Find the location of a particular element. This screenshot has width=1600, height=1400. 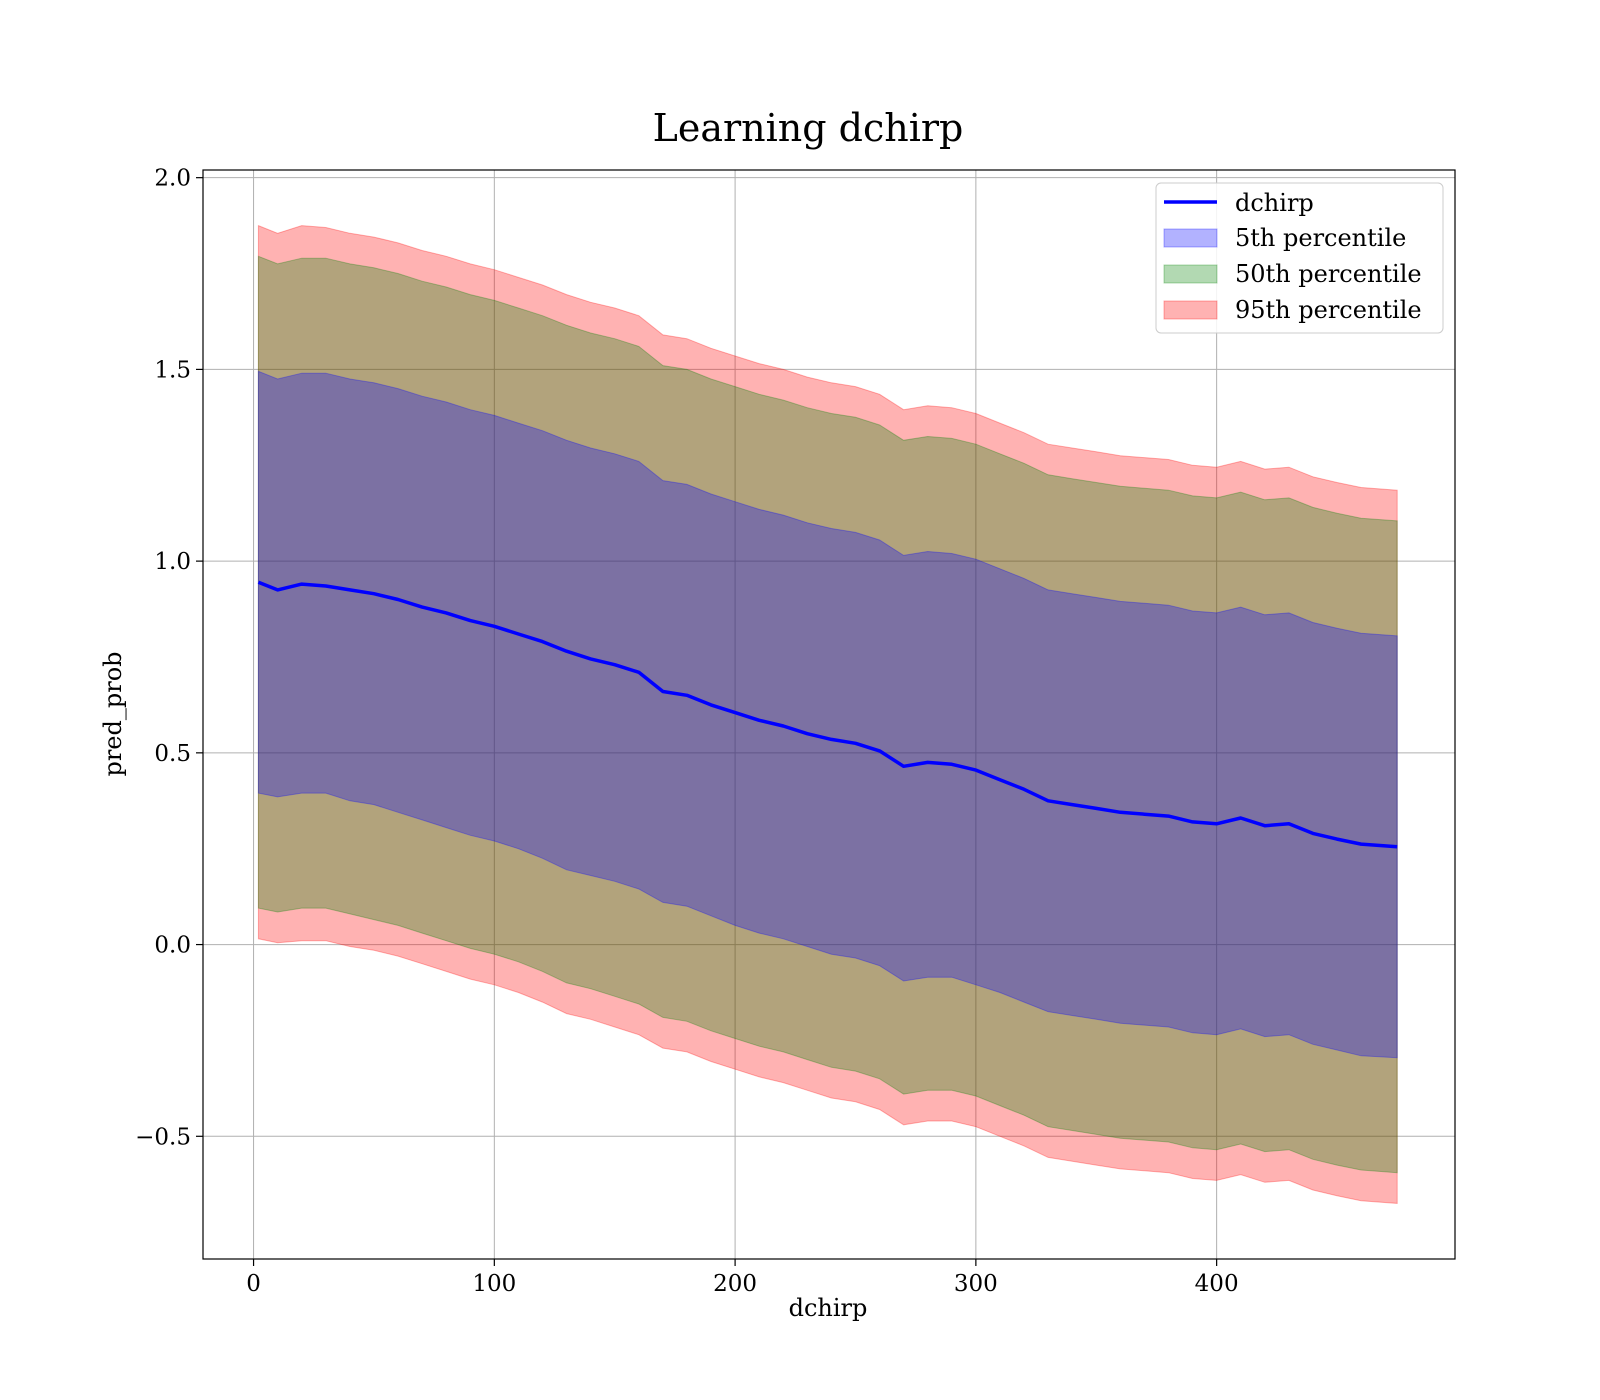

y-tick-label: 1.0 is located at coordinates (172, 562).